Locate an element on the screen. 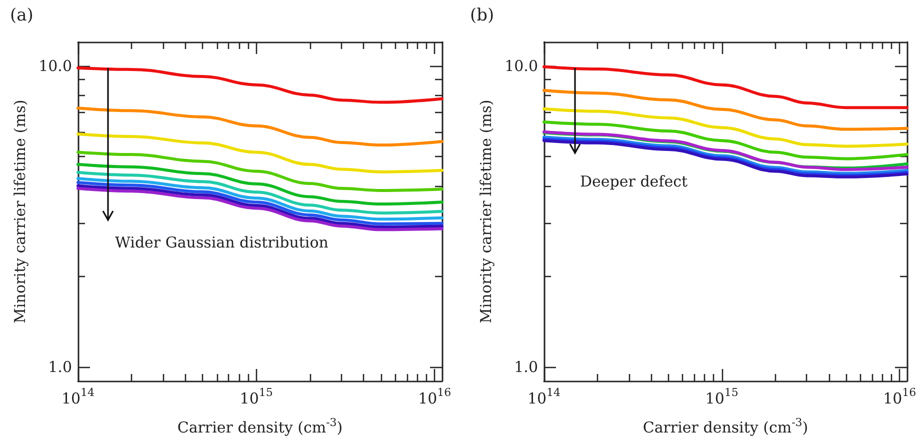 Image resolution: width=921 pixels, height=440 pixels. chart-title: (b) is located at coordinates (482, 16).